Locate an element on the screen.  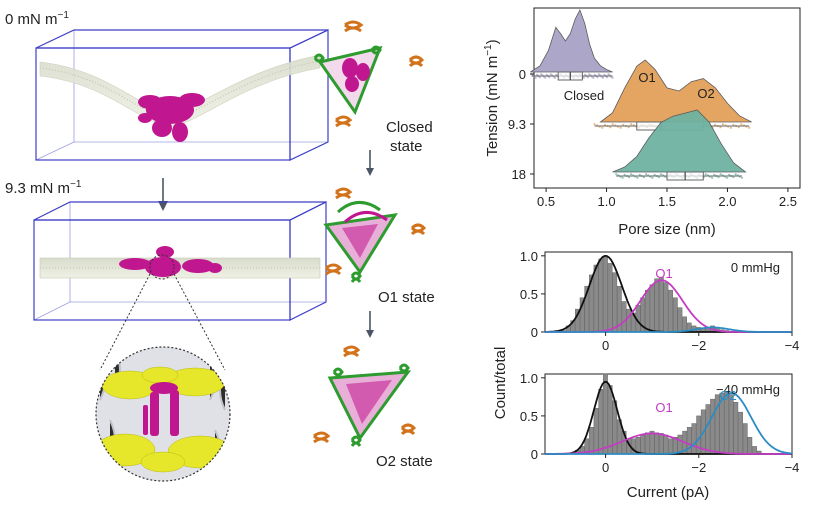
fit-curve-O2 is located at coordinates (669, 423).